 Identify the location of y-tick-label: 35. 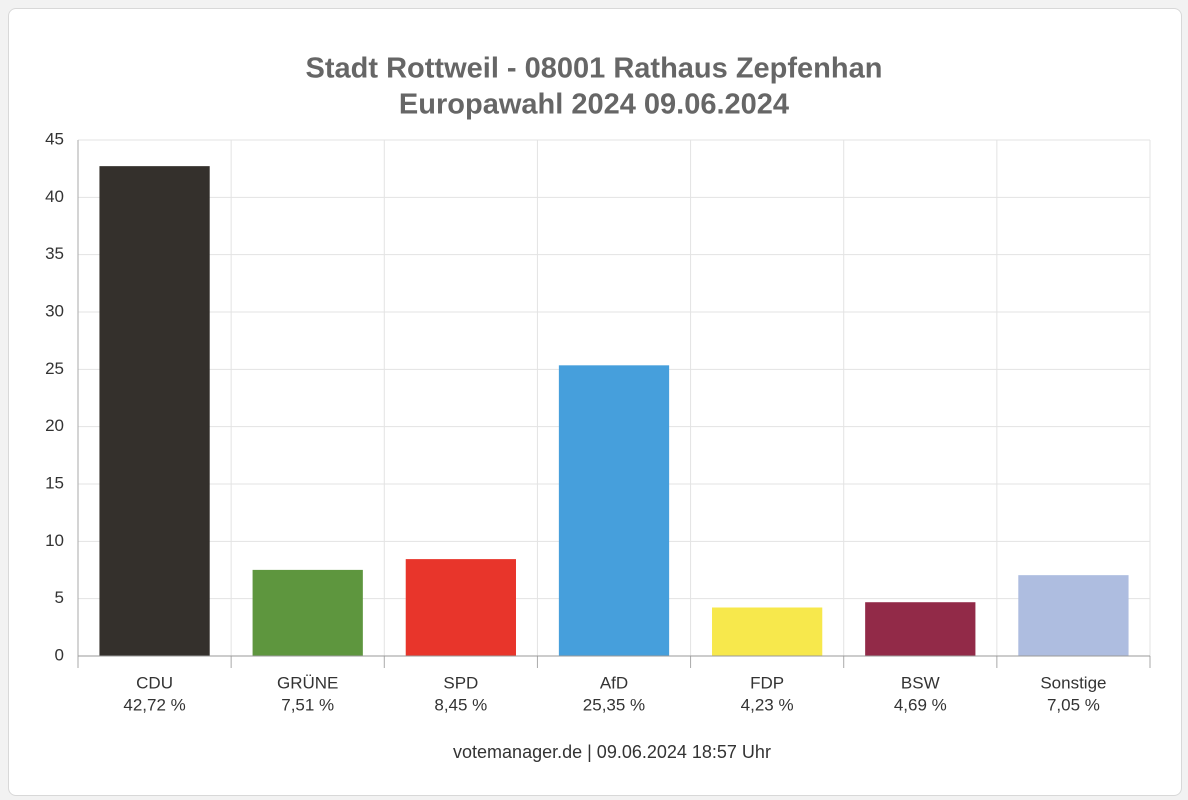
(54, 253).